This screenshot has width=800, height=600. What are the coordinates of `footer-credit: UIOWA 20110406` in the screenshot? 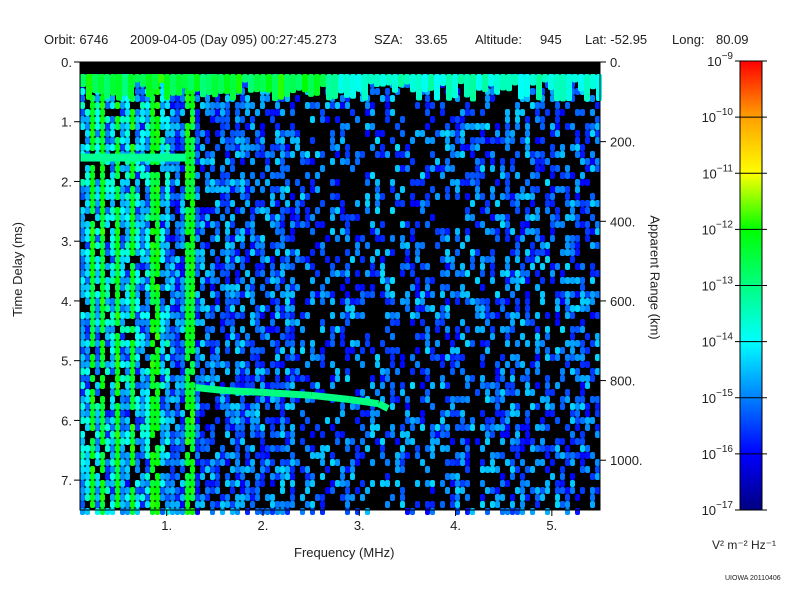 It's located at (753, 578).